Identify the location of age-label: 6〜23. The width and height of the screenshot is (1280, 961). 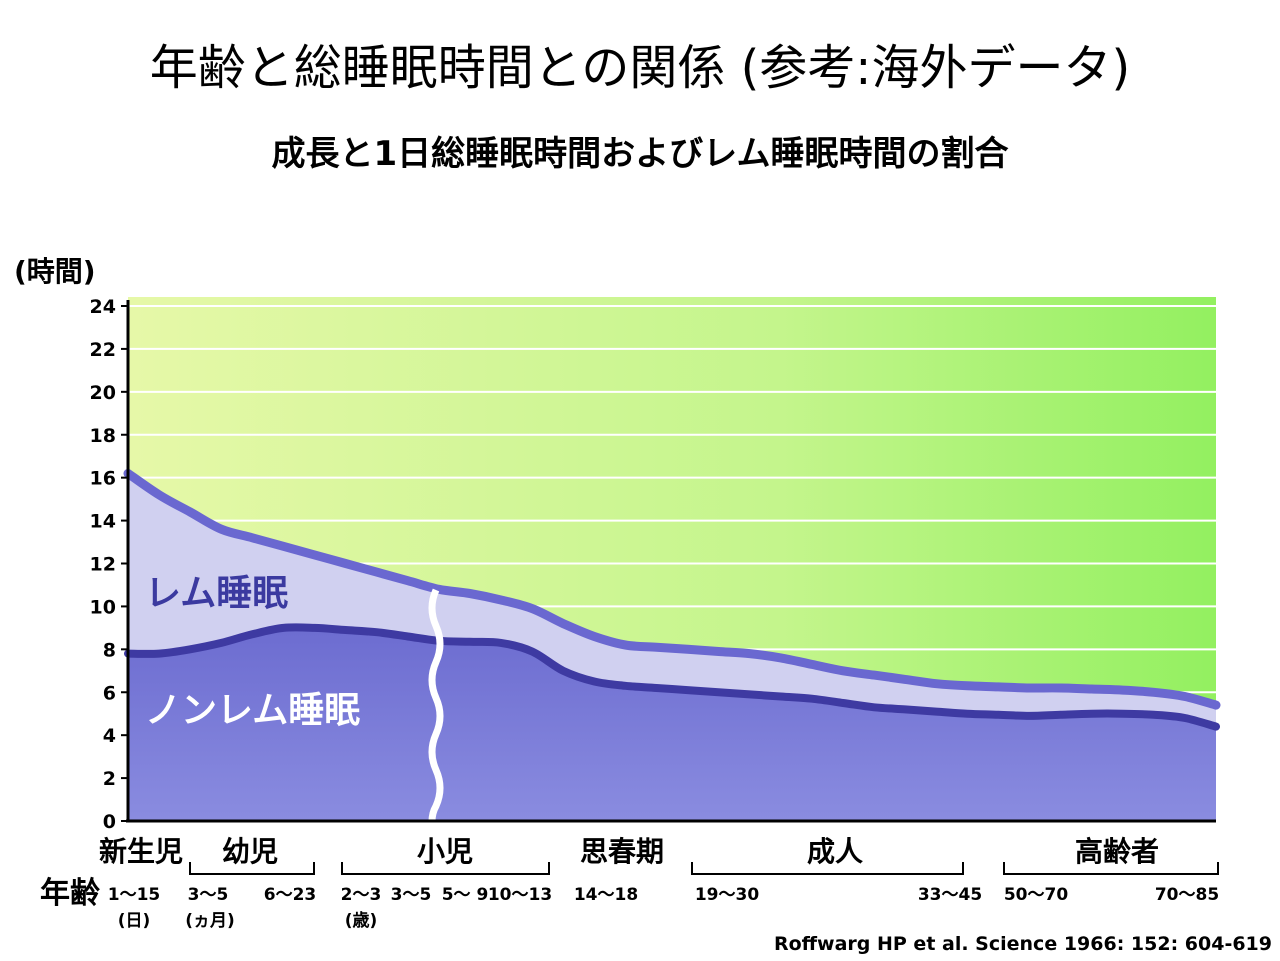
(290, 895).